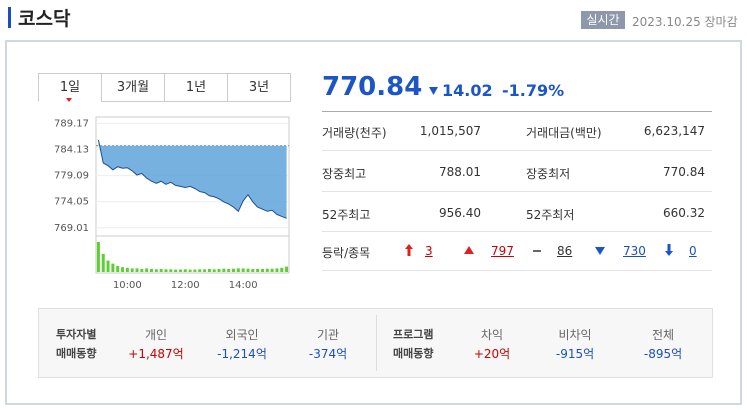 The width and height of the screenshot is (747, 410). I want to click on area, so click(192, 179).